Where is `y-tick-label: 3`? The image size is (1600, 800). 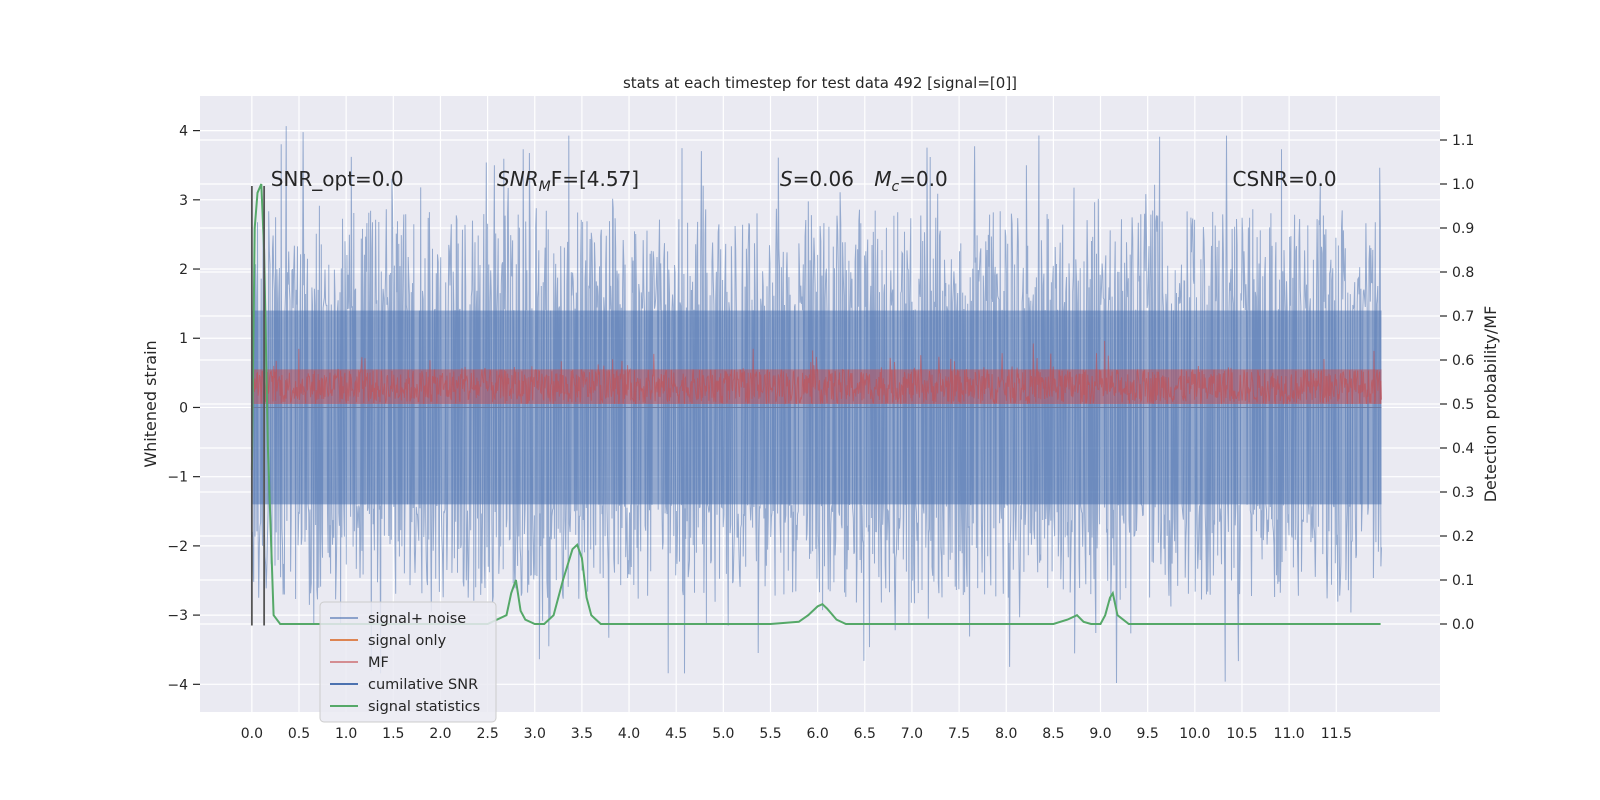 y-tick-label: 3 is located at coordinates (183, 201).